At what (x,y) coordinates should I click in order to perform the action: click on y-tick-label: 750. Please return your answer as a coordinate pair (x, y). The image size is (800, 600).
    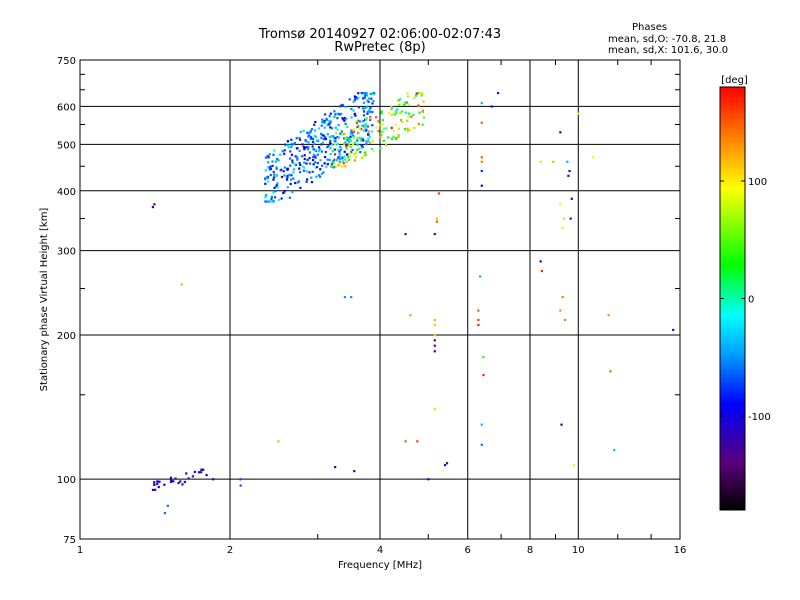
    Looking at the image, I should click on (66, 61).